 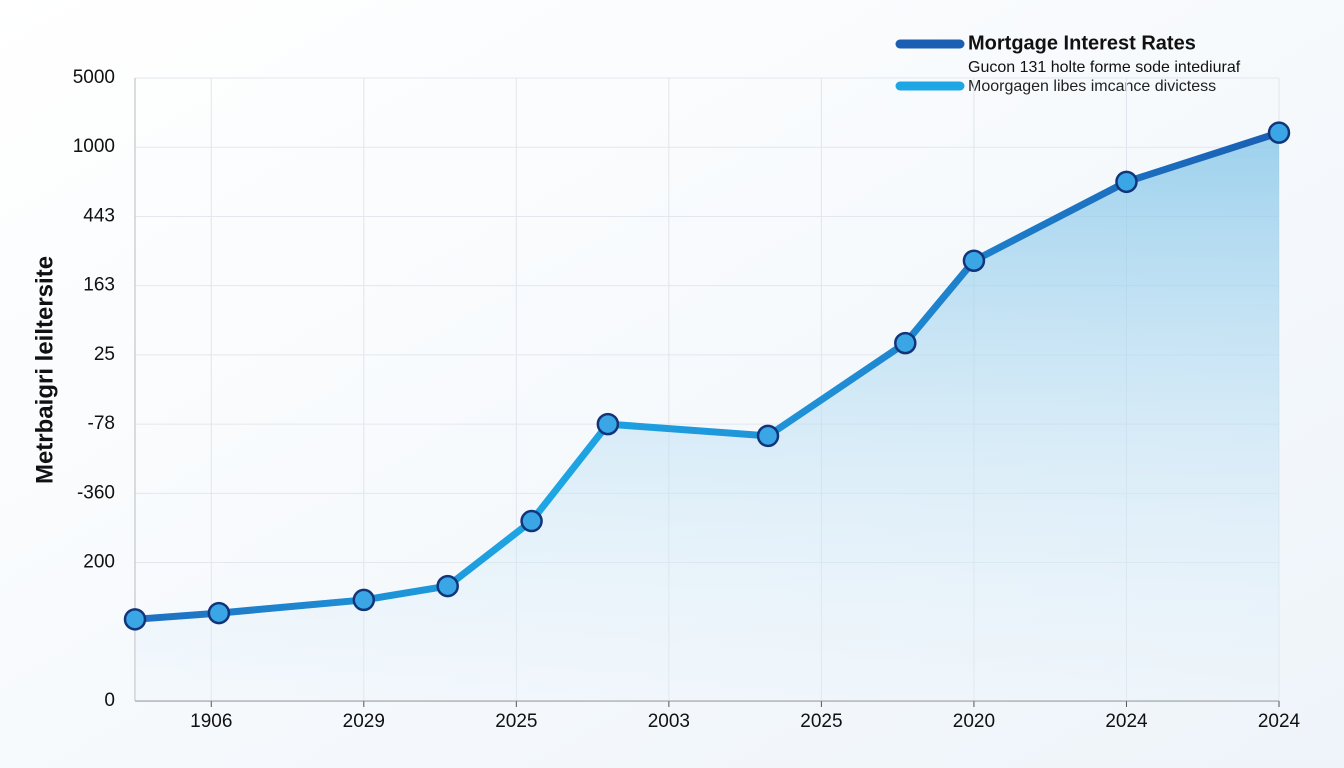 I want to click on y-tick-label: 443, so click(x=99, y=215).